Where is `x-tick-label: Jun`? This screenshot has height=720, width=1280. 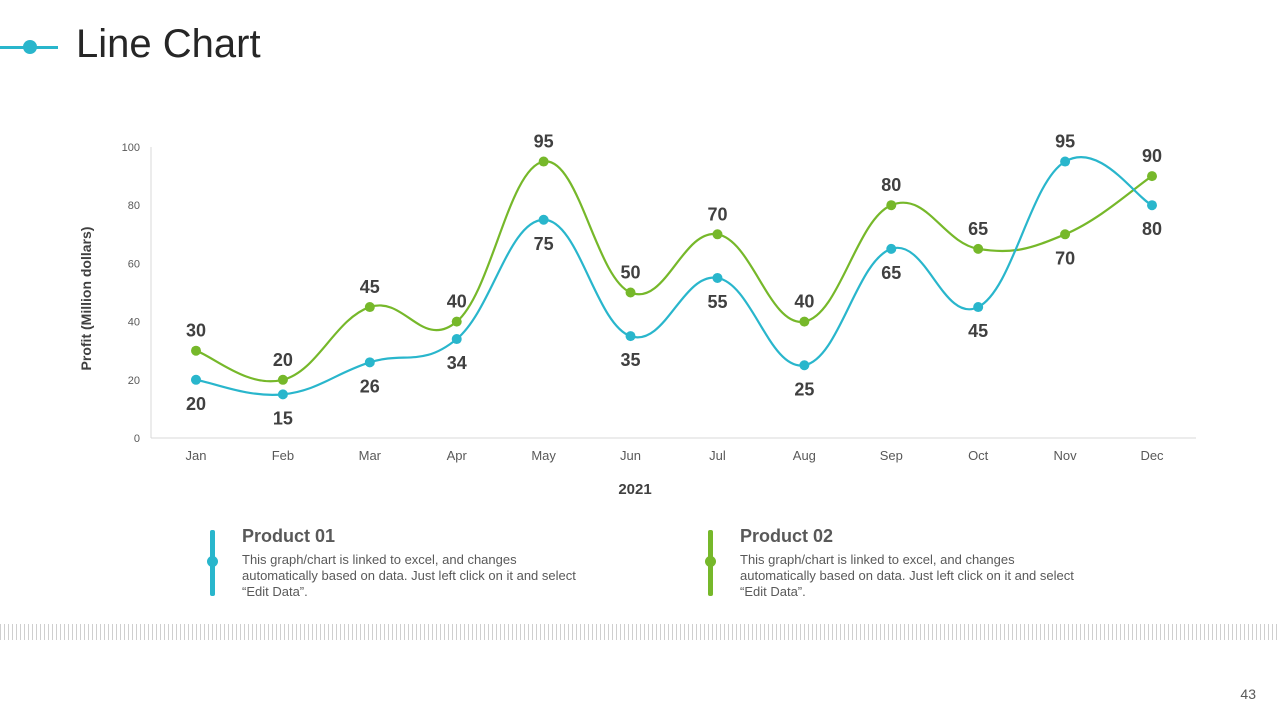 x-tick-label: Jun is located at coordinates (630, 455).